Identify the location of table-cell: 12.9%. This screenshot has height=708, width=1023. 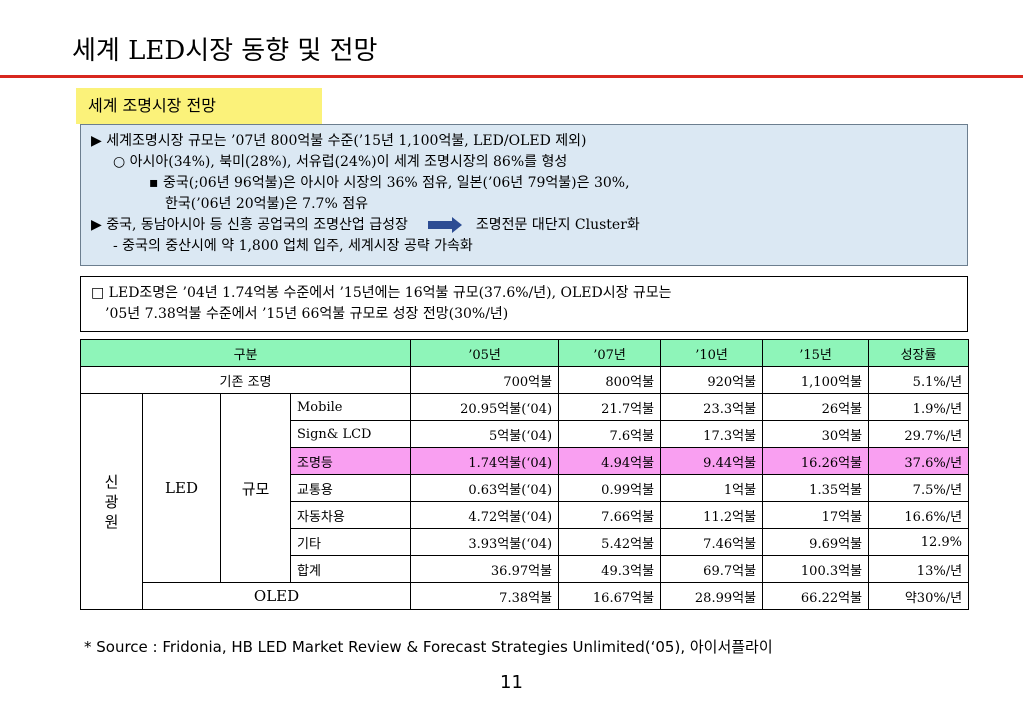
(919, 542).